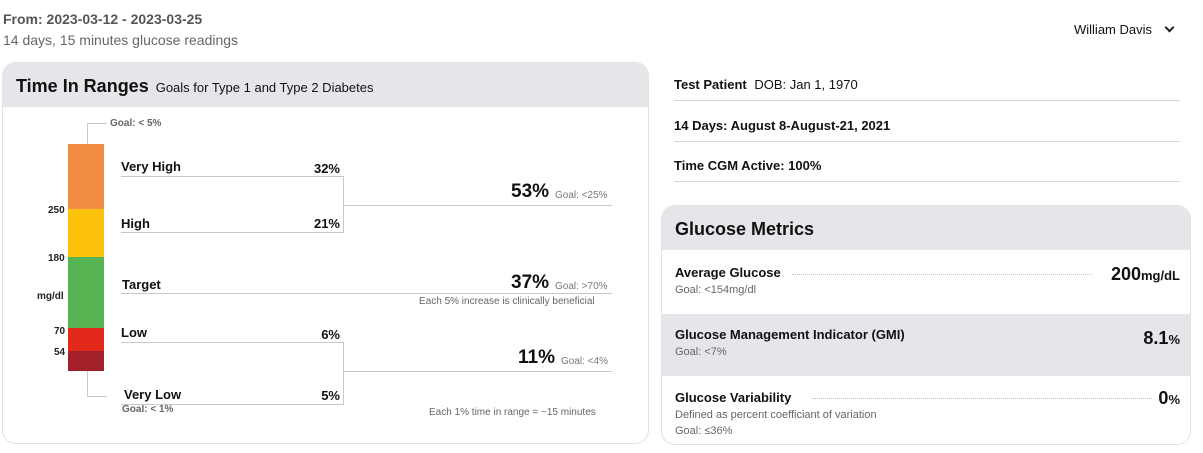  I want to click on threshold-180: 180, so click(56, 258).